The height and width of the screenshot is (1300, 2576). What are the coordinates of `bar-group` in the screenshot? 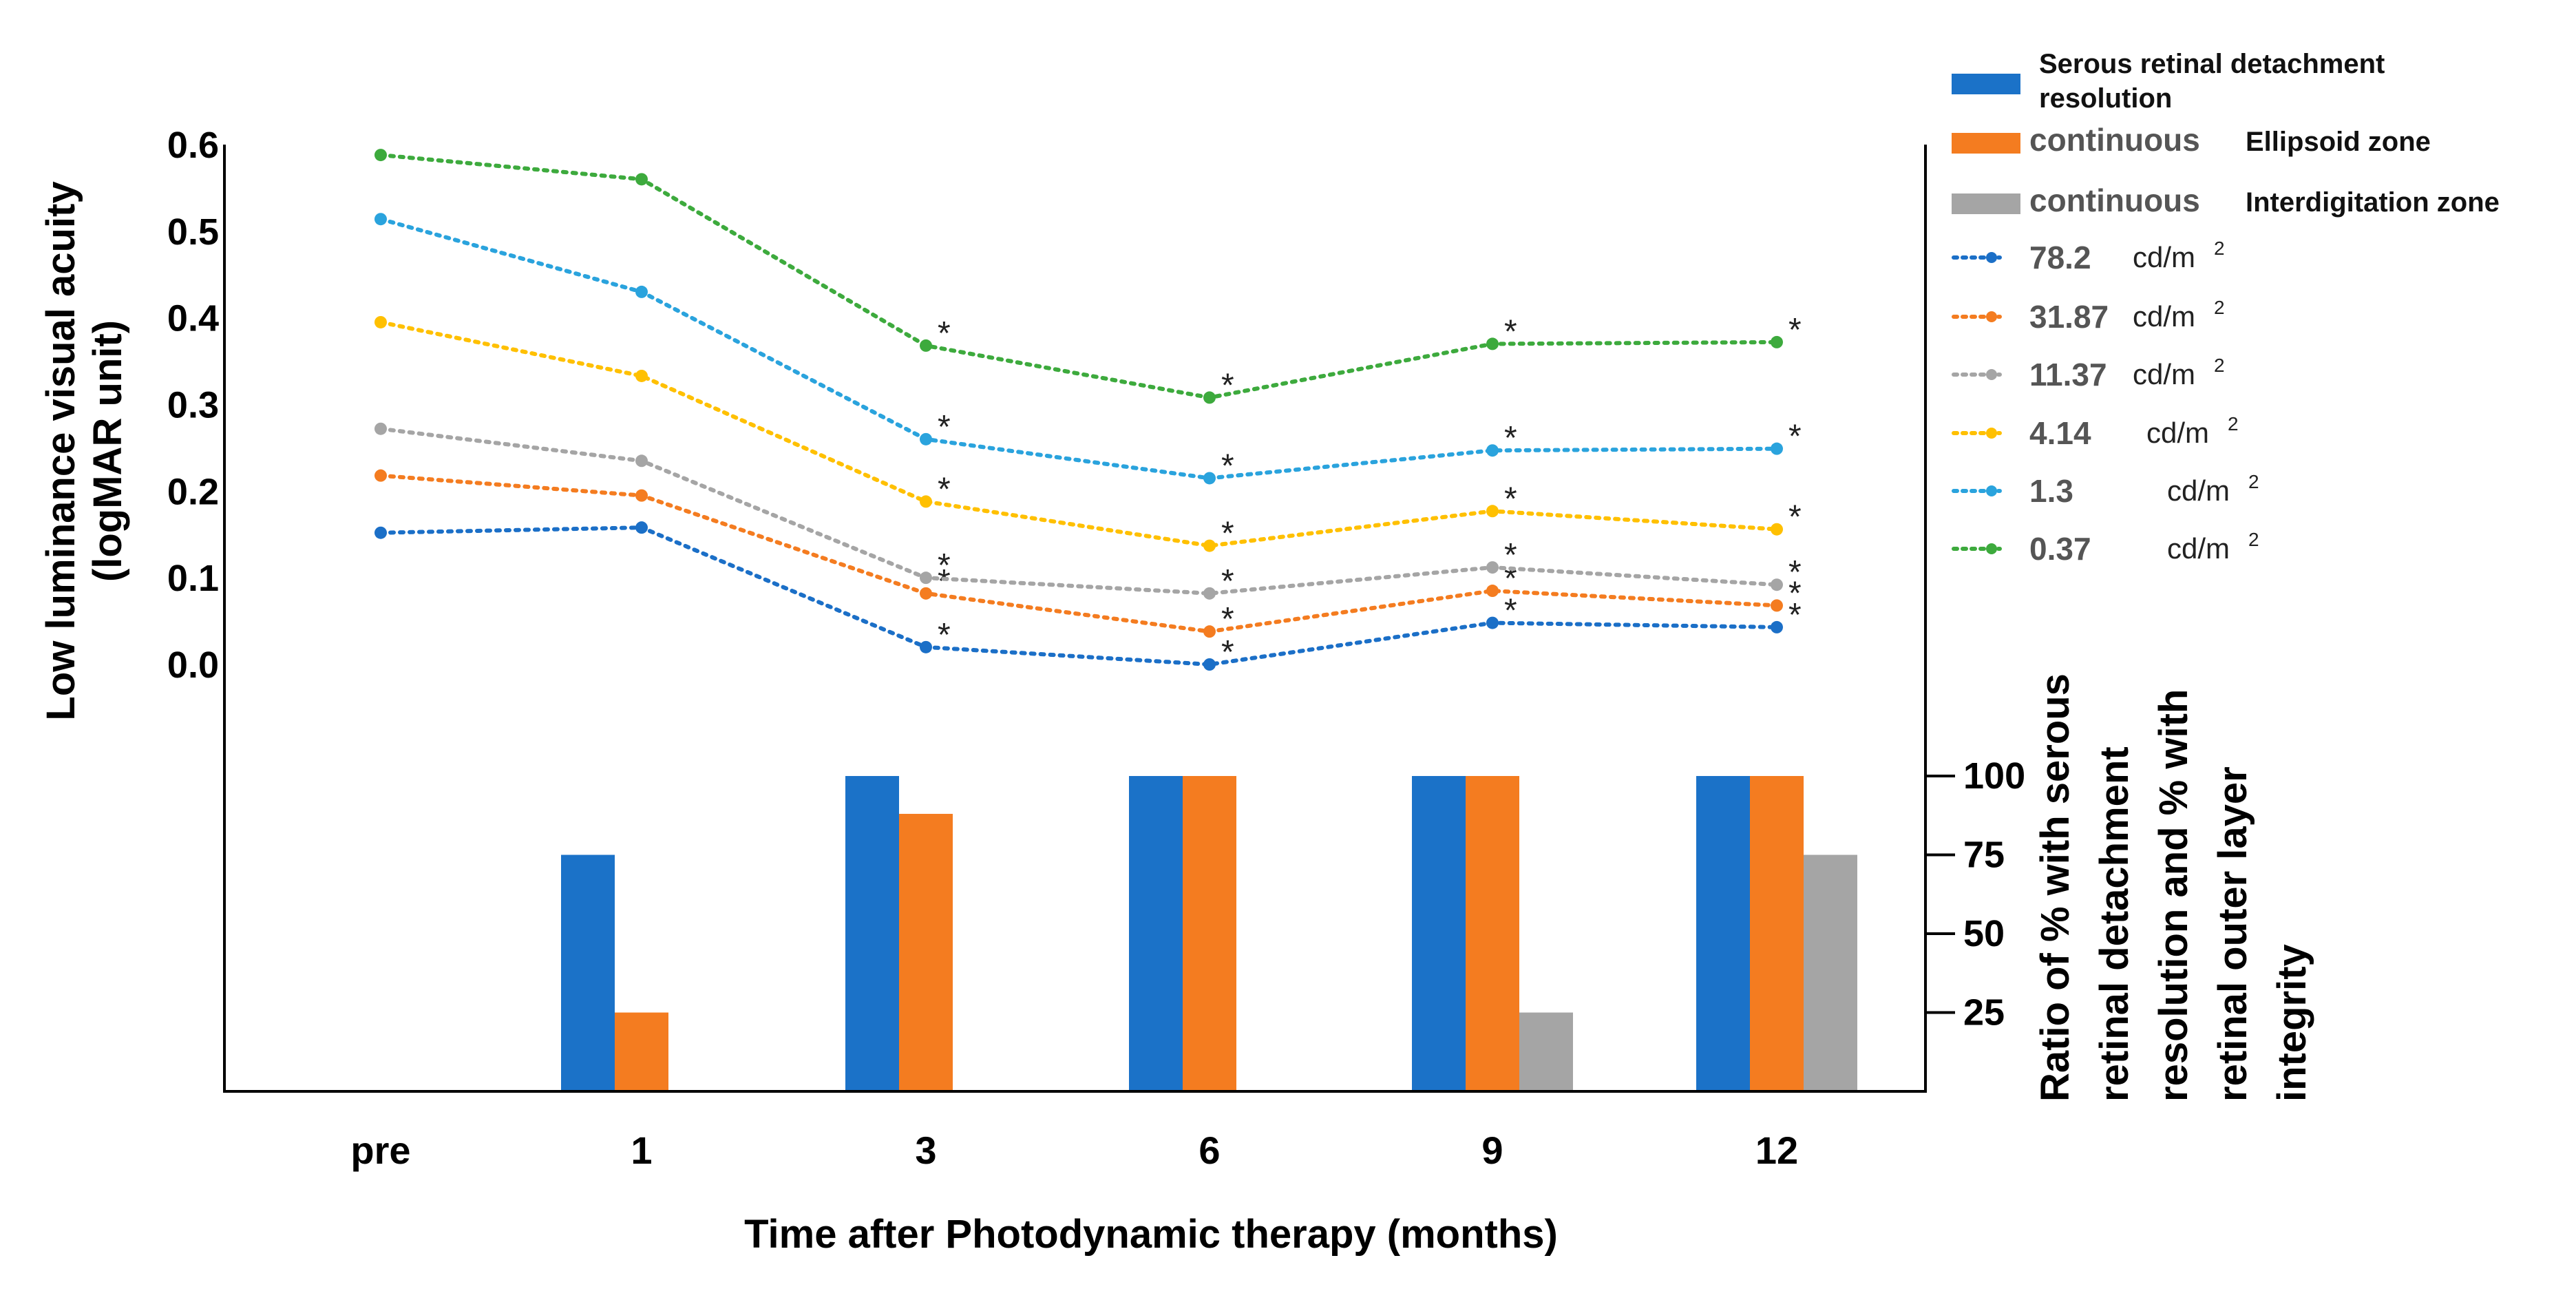 It's located at (1209, 934).